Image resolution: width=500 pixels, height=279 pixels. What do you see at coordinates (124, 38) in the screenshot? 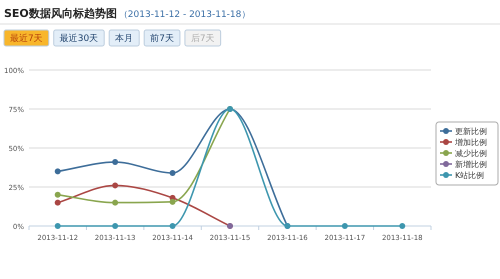
I see `text: 本月` at bounding box center [124, 38].